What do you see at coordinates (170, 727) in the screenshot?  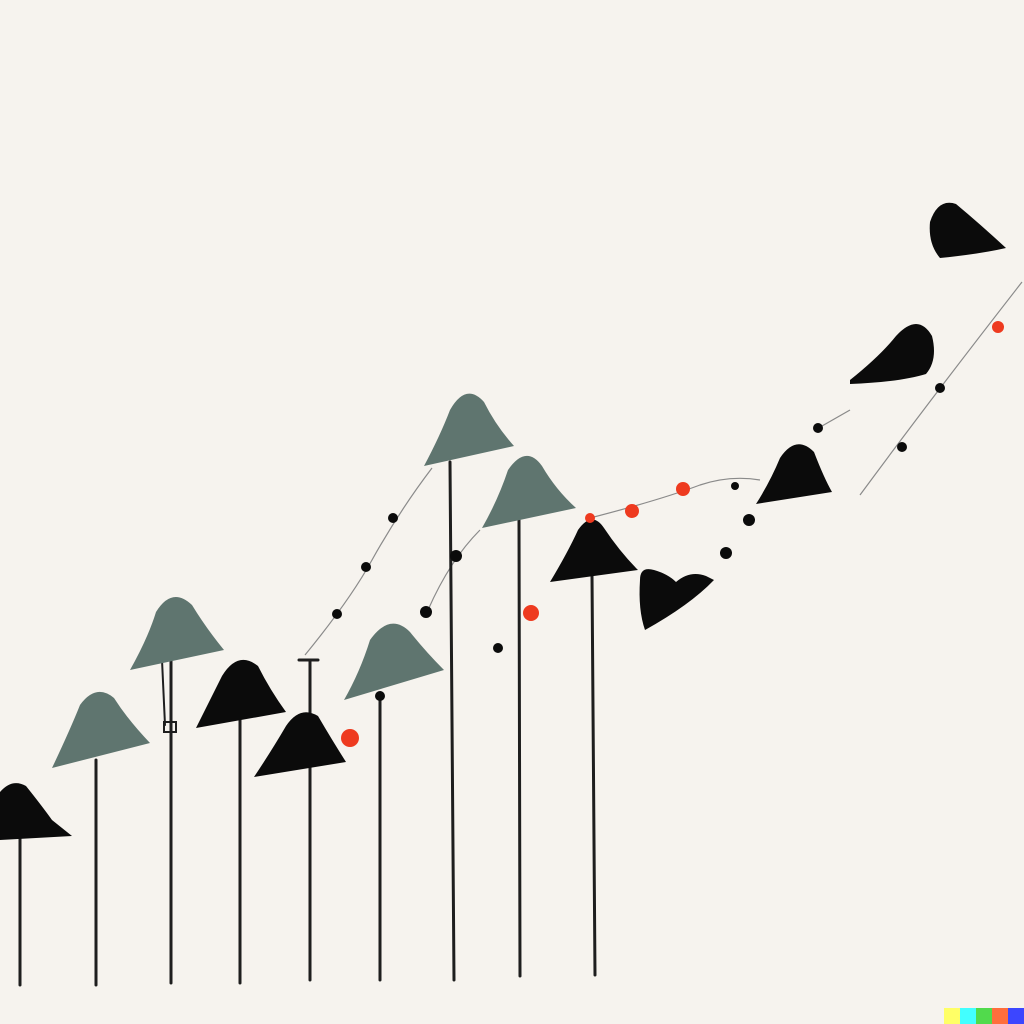 I see `lamp-pole-clamp` at bounding box center [170, 727].